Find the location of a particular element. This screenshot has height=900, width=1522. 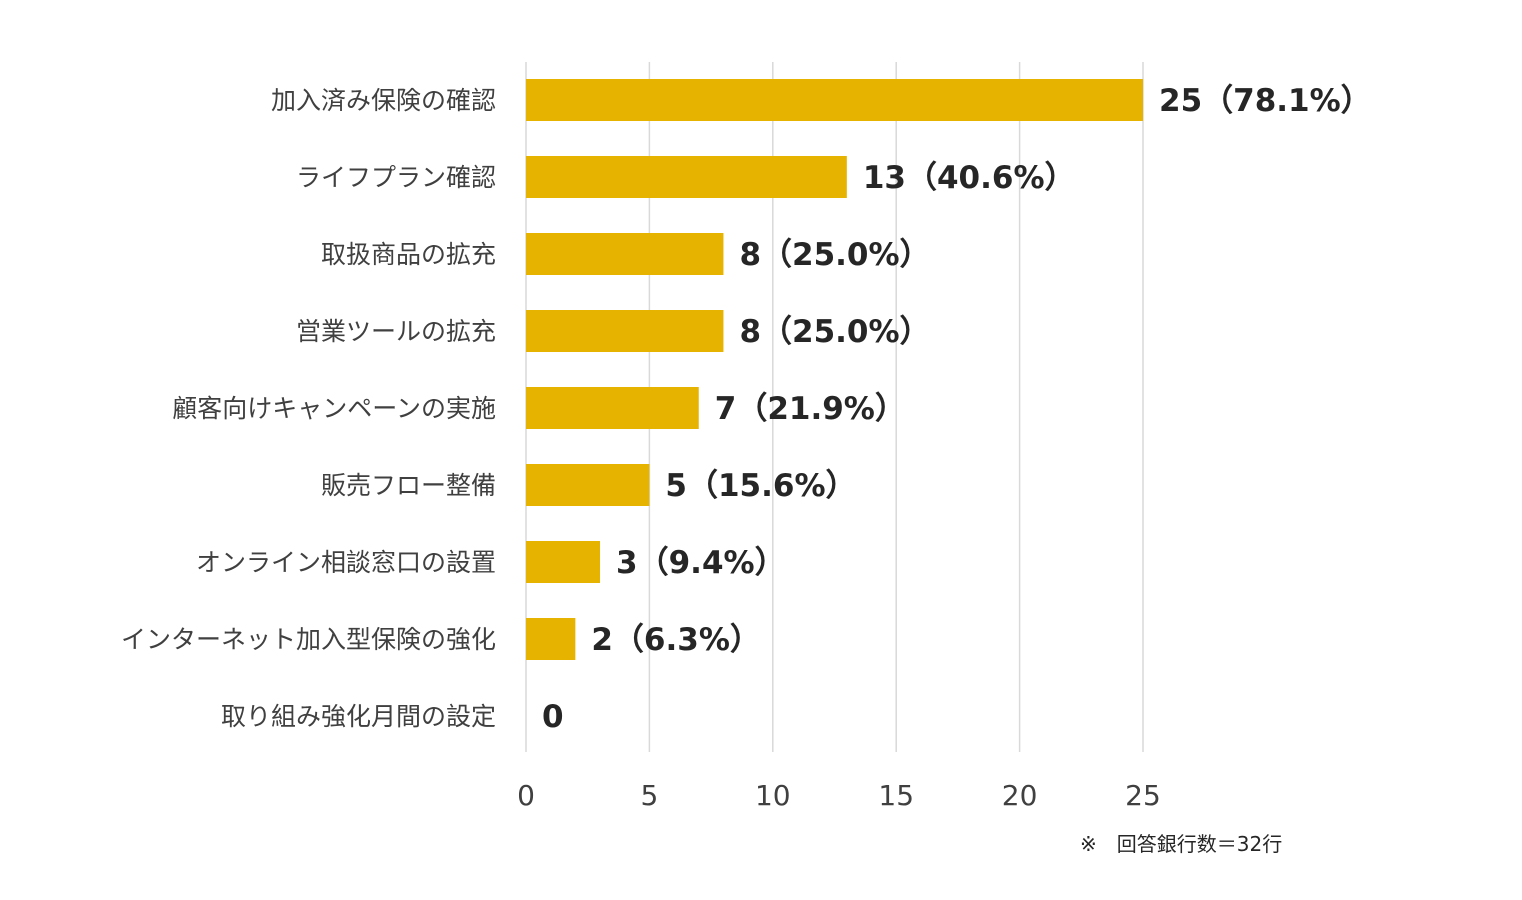

data-label: 2（6.3%） is located at coordinates (676, 640).